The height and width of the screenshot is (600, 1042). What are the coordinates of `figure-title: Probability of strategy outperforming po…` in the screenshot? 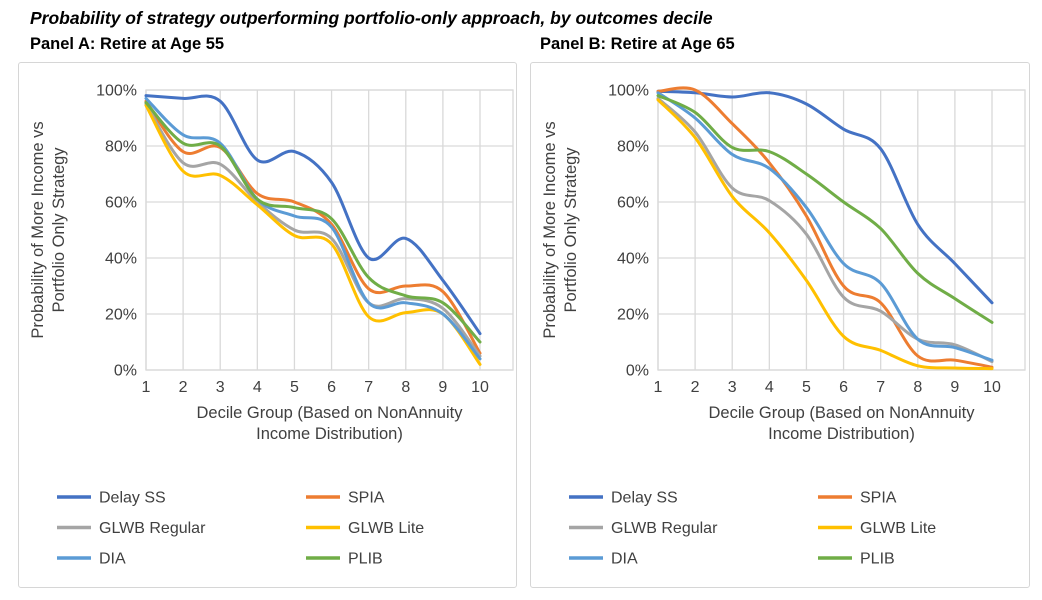 It's located at (371, 18).